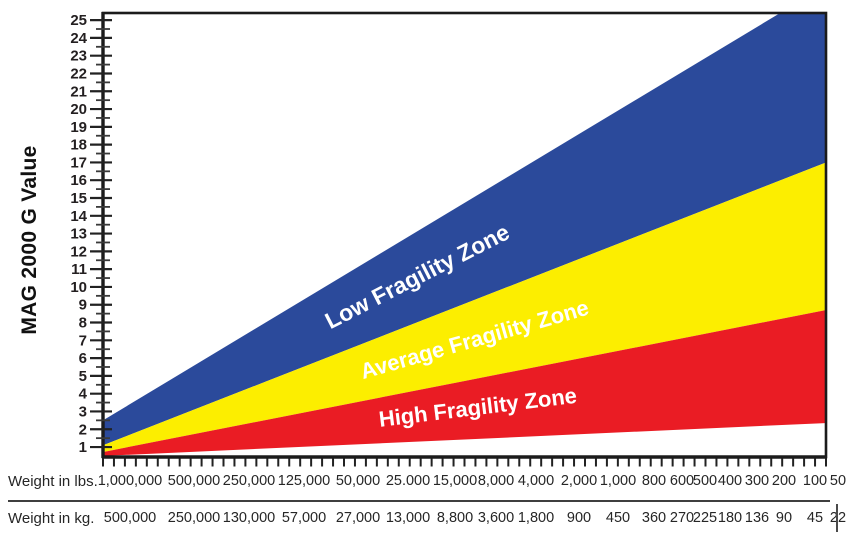  What do you see at coordinates (730, 518) in the screenshot?
I see `weight-kg-value: 180` at bounding box center [730, 518].